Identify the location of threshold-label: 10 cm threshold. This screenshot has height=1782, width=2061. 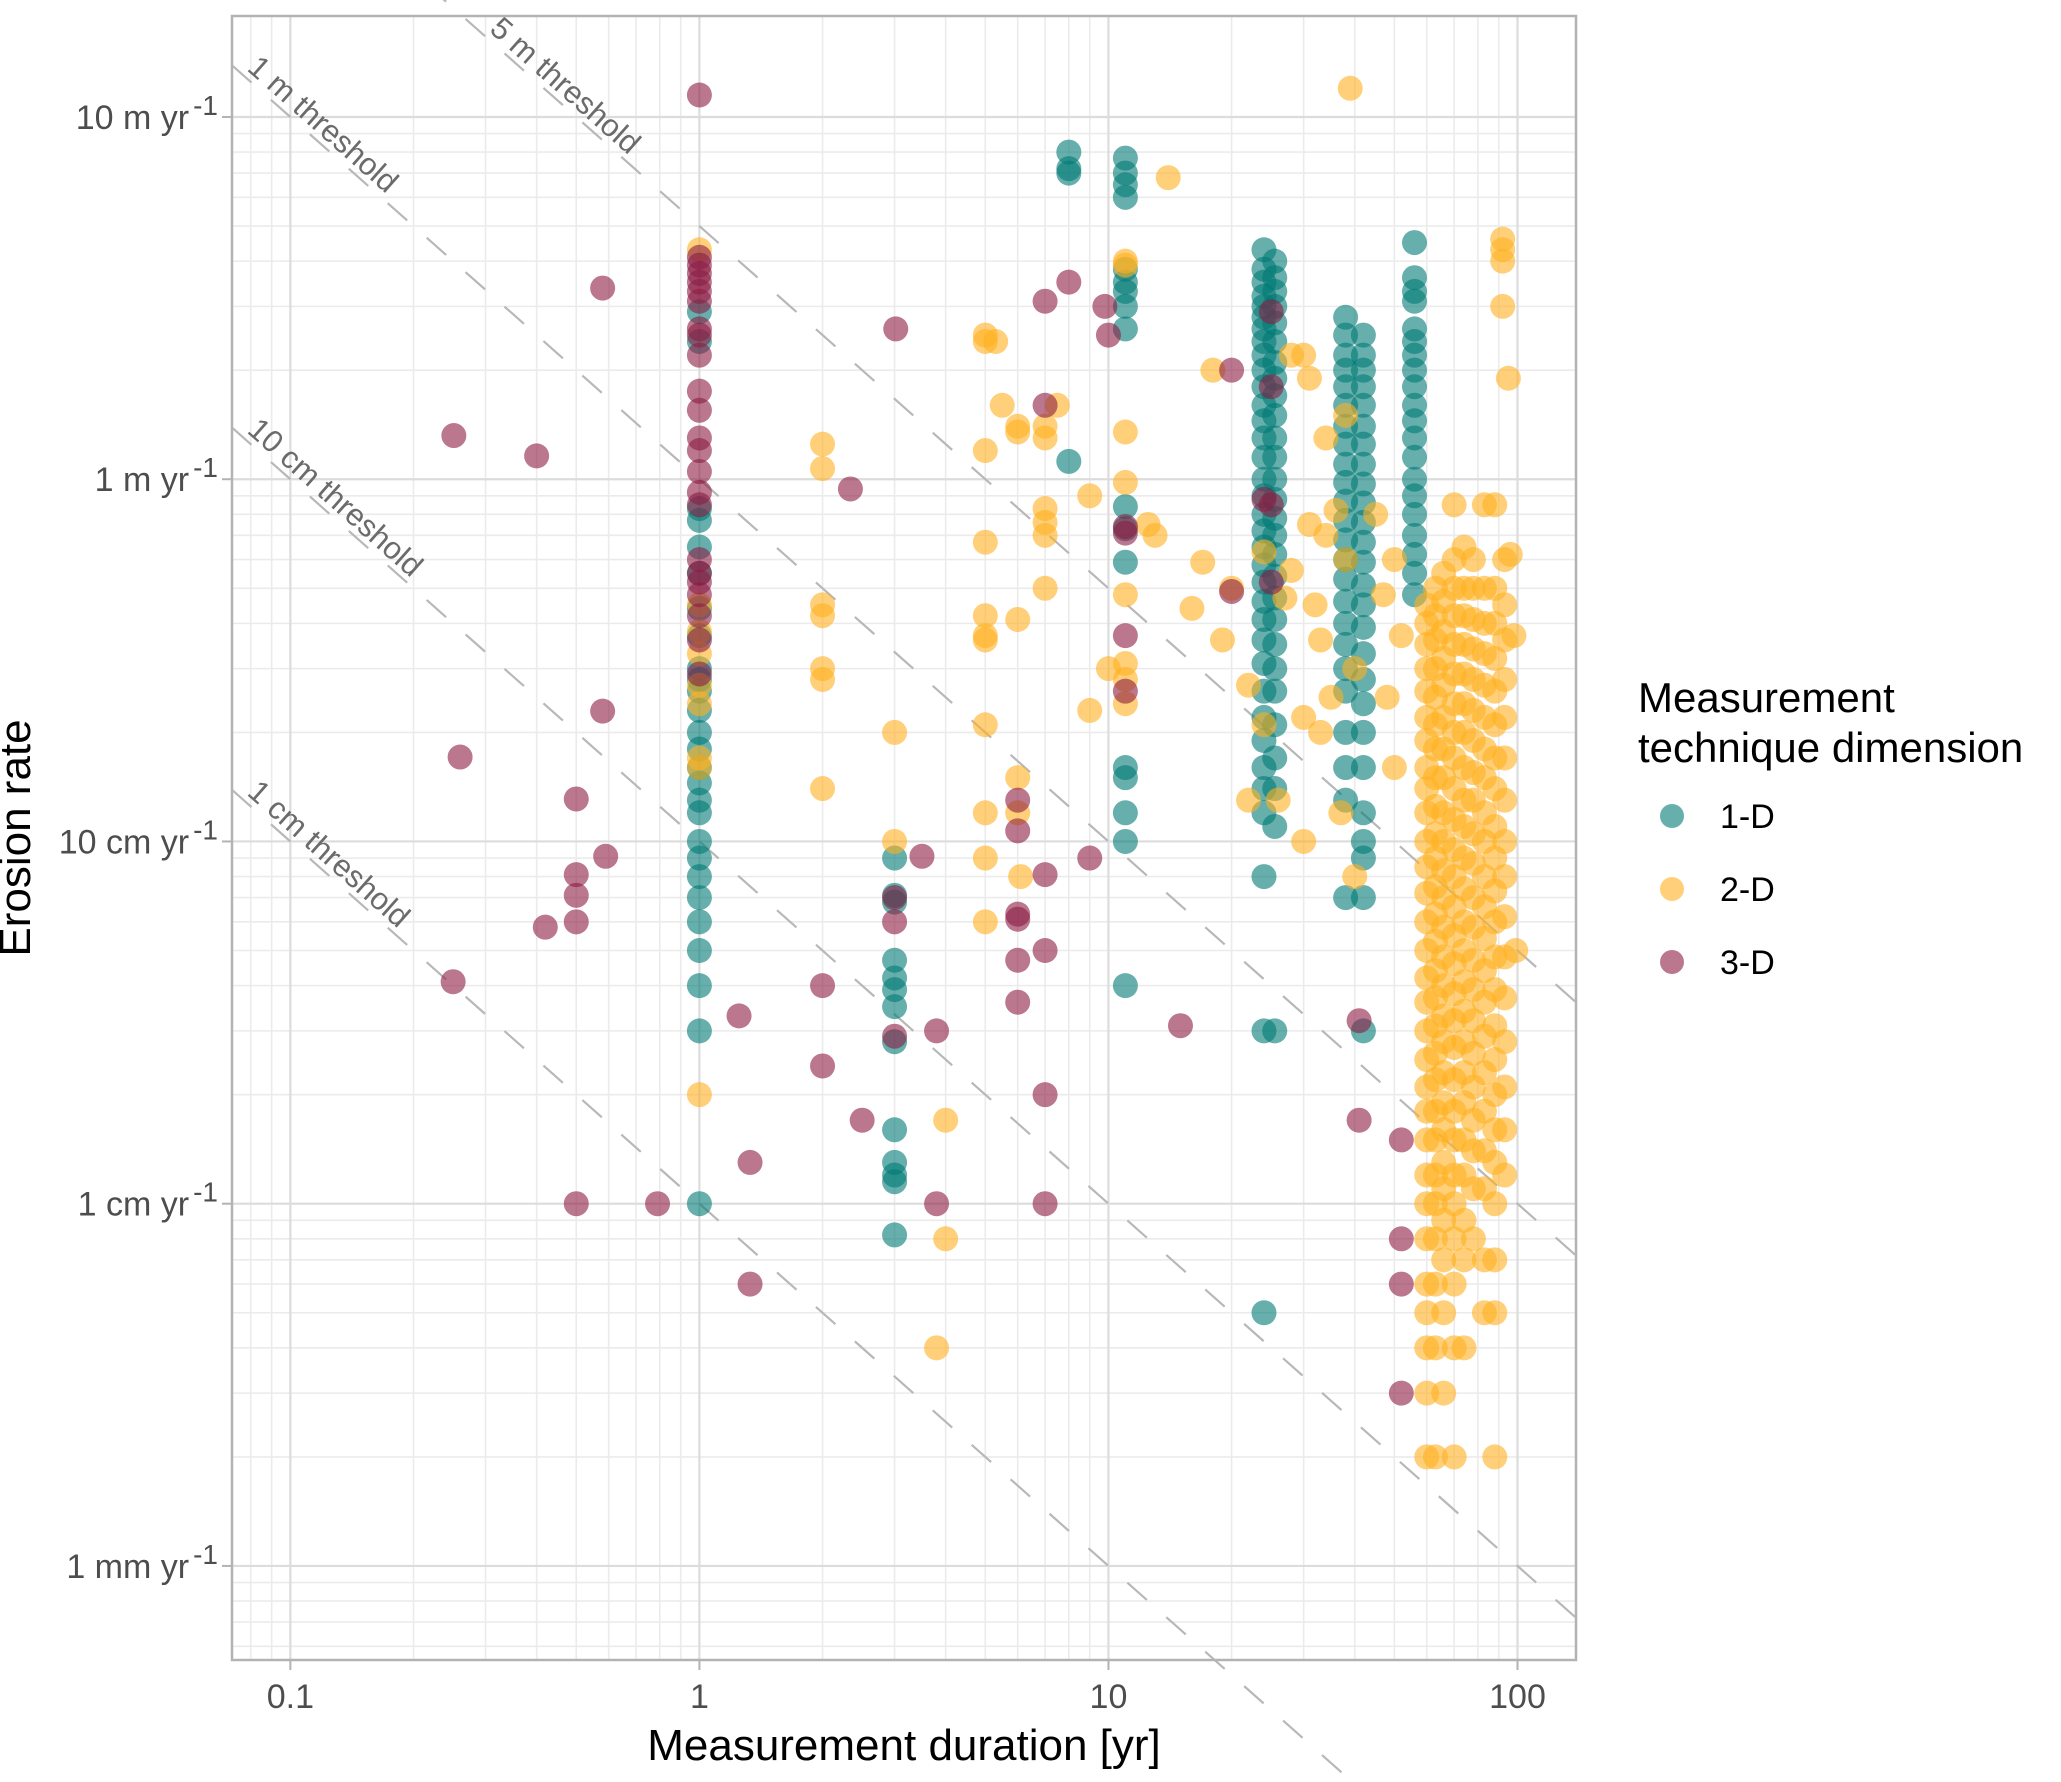
(335, 497).